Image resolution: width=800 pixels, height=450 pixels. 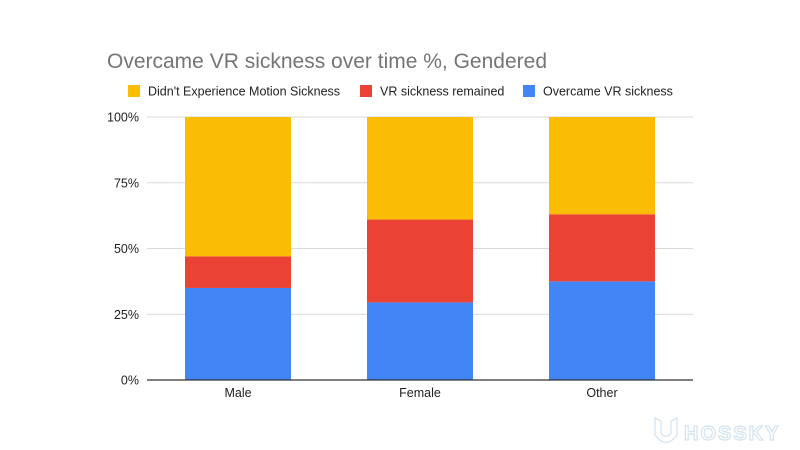 What do you see at coordinates (126, 315) in the screenshot?
I see `y-tick-label: 25%` at bounding box center [126, 315].